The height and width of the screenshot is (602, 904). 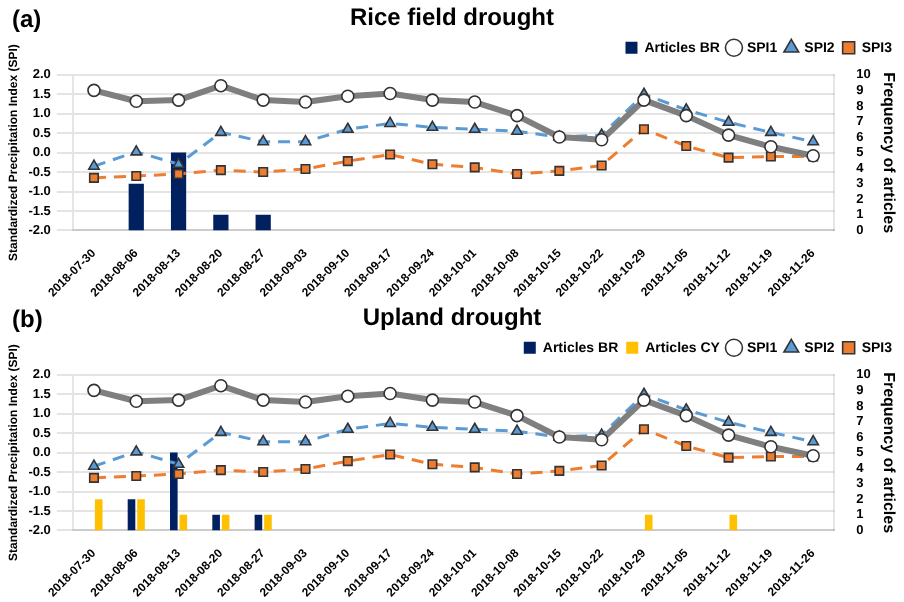 I want to click on text: (a), so click(x=27, y=18).